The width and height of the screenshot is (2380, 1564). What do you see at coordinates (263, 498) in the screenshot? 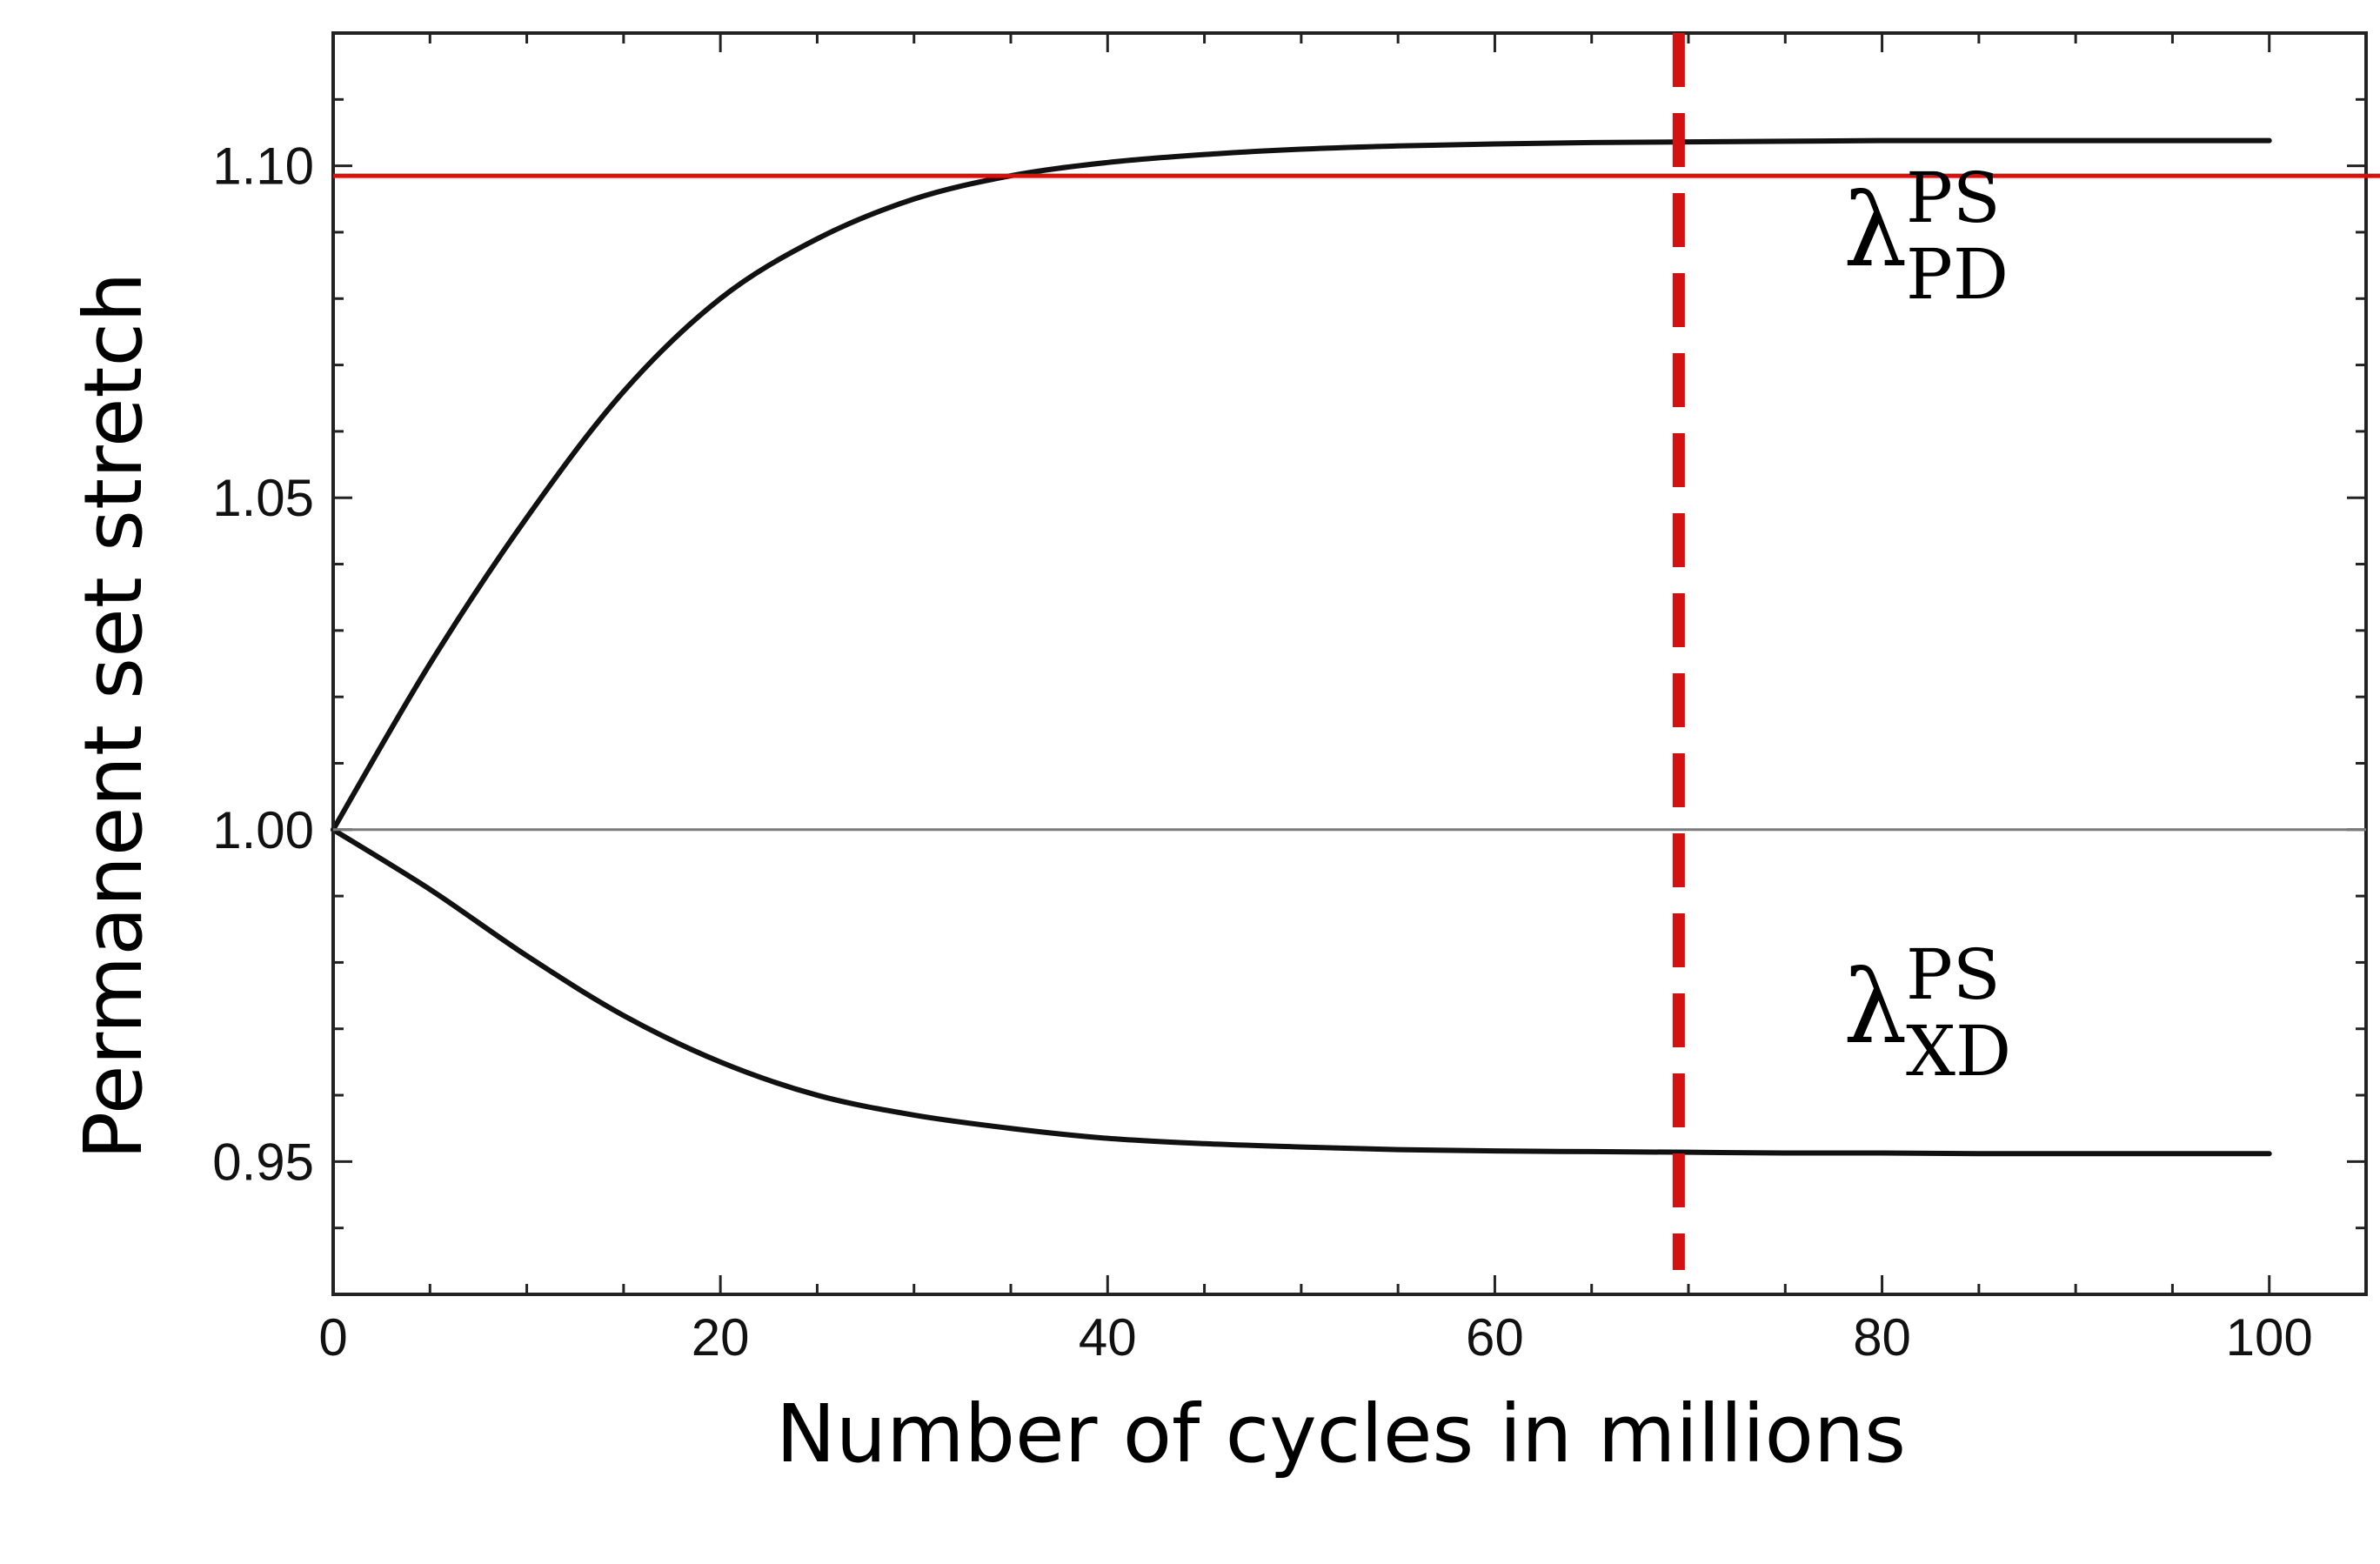
I see `y-tick-label: 1.05` at bounding box center [263, 498].